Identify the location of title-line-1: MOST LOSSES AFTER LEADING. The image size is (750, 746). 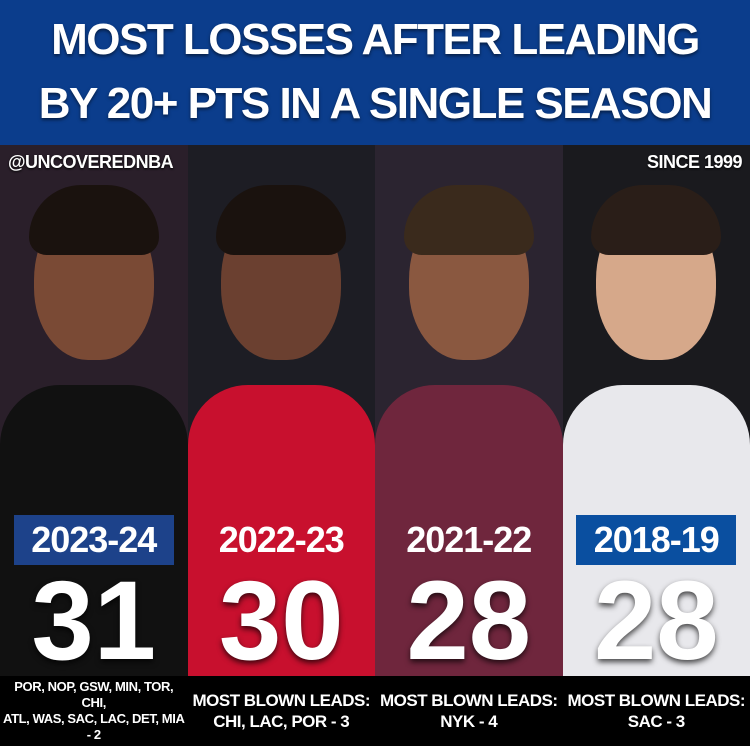
(375, 39).